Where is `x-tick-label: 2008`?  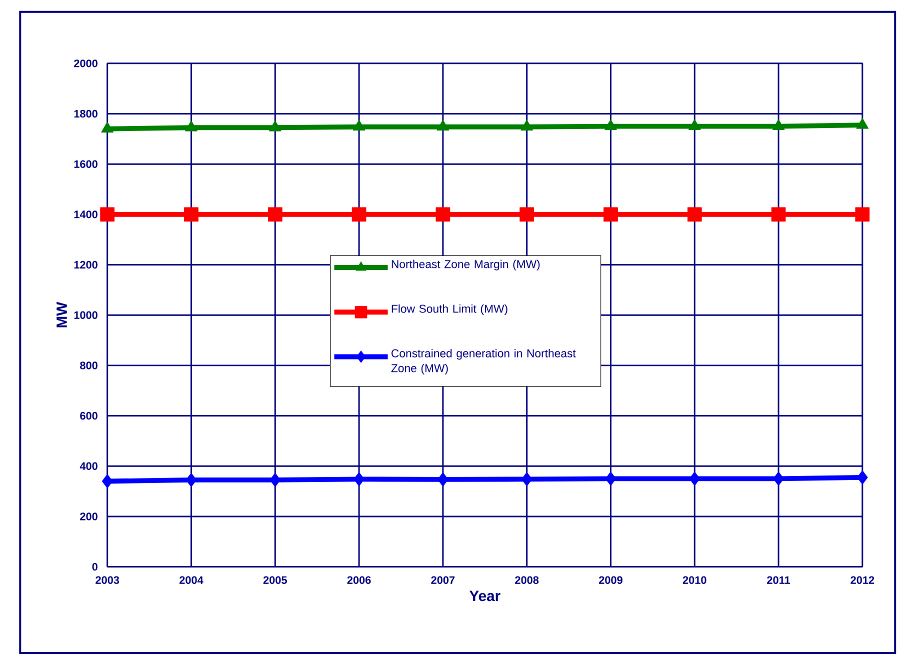 x-tick-label: 2008 is located at coordinates (527, 580).